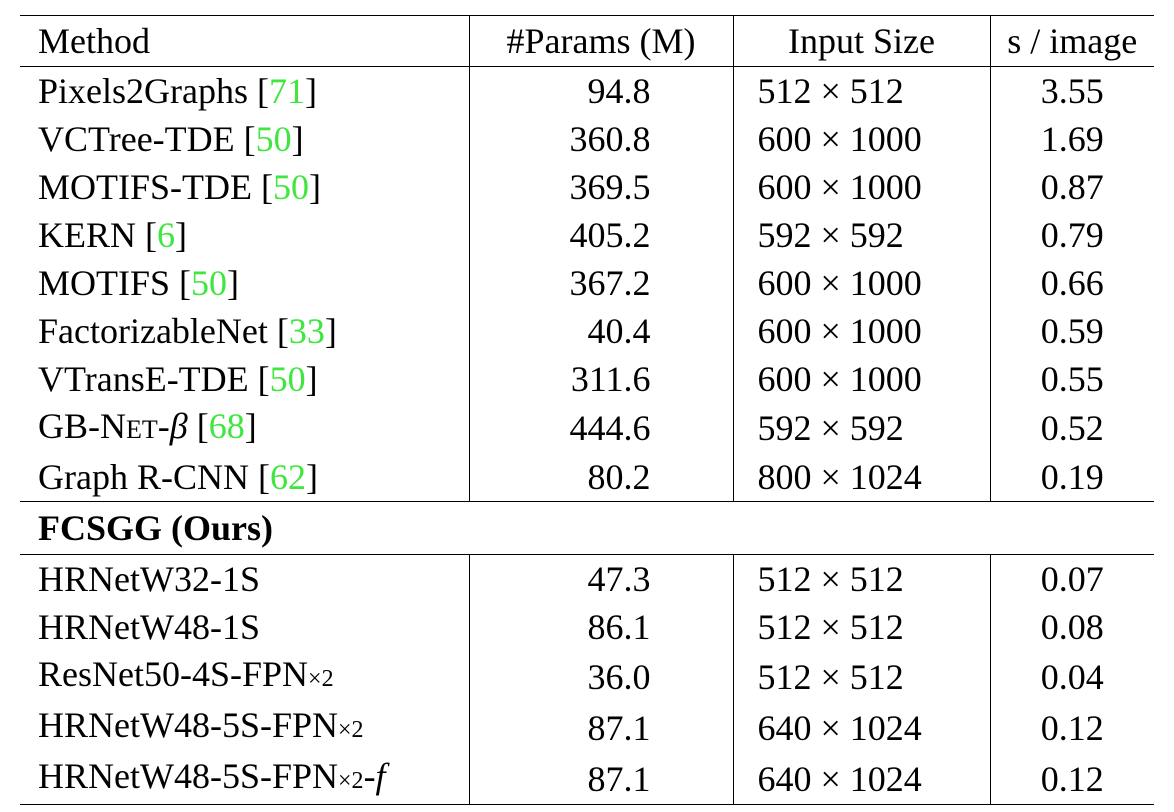 The image size is (1174, 812). I want to click on table-row: KERN [6] 405.2 592 × 592 0.79, so click(587, 235).